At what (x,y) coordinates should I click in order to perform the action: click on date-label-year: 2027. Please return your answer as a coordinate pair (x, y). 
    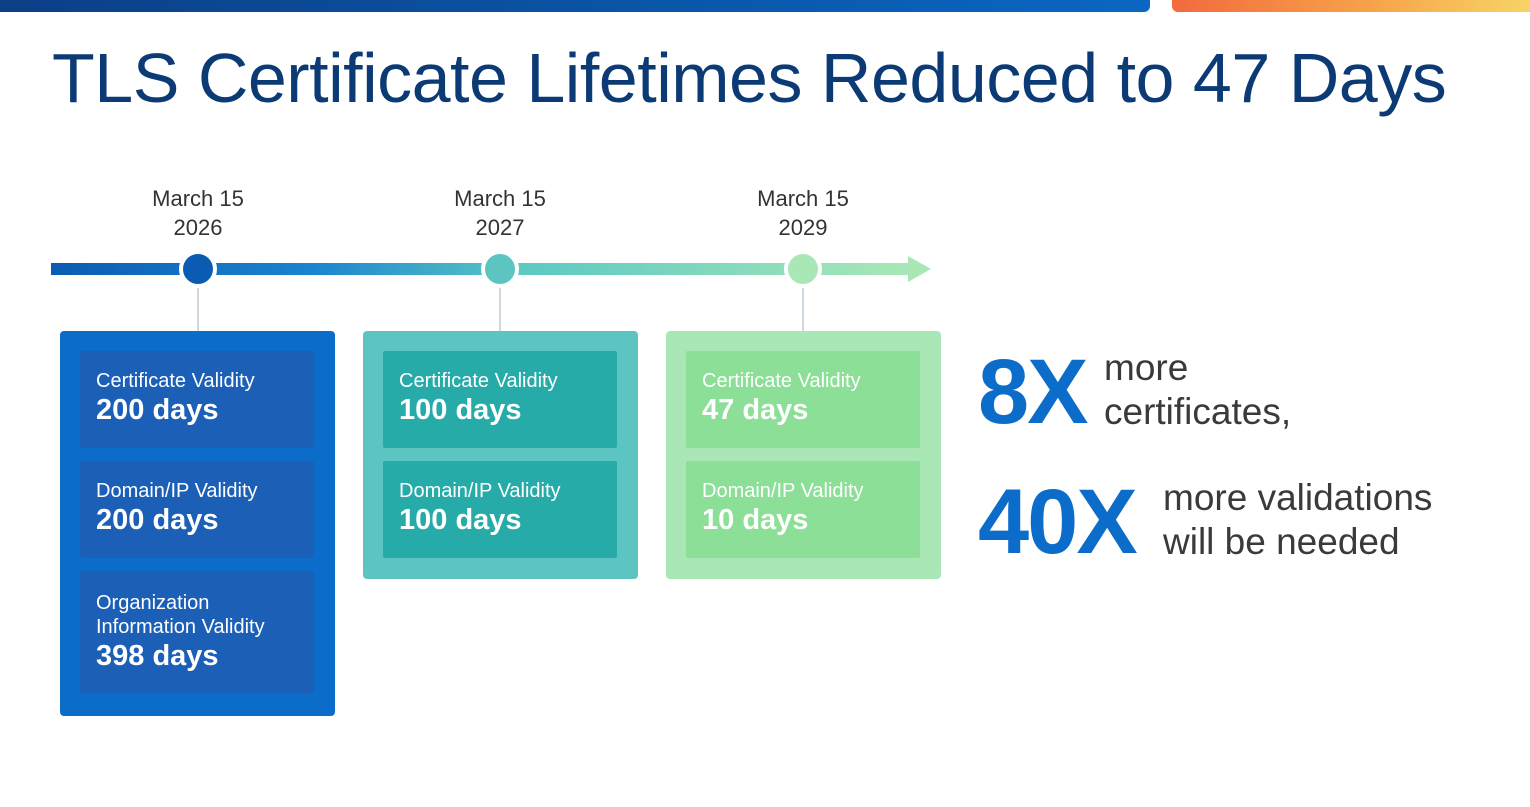
    Looking at the image, I should click on (500, 227).